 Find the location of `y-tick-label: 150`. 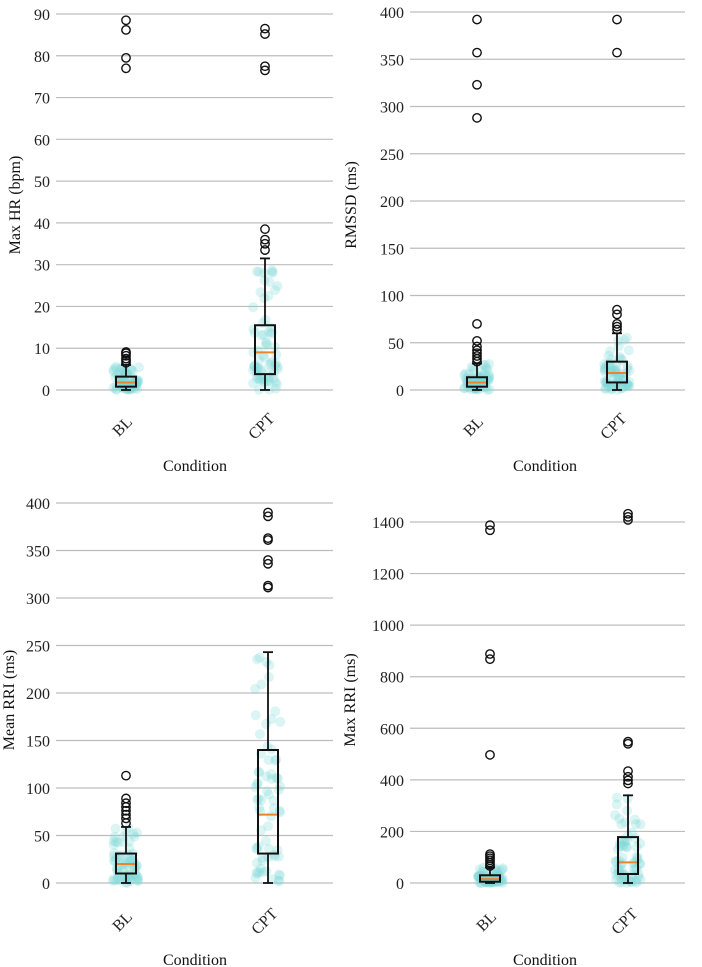

y-tick-label: 150 is located at coordinates (38, 742).